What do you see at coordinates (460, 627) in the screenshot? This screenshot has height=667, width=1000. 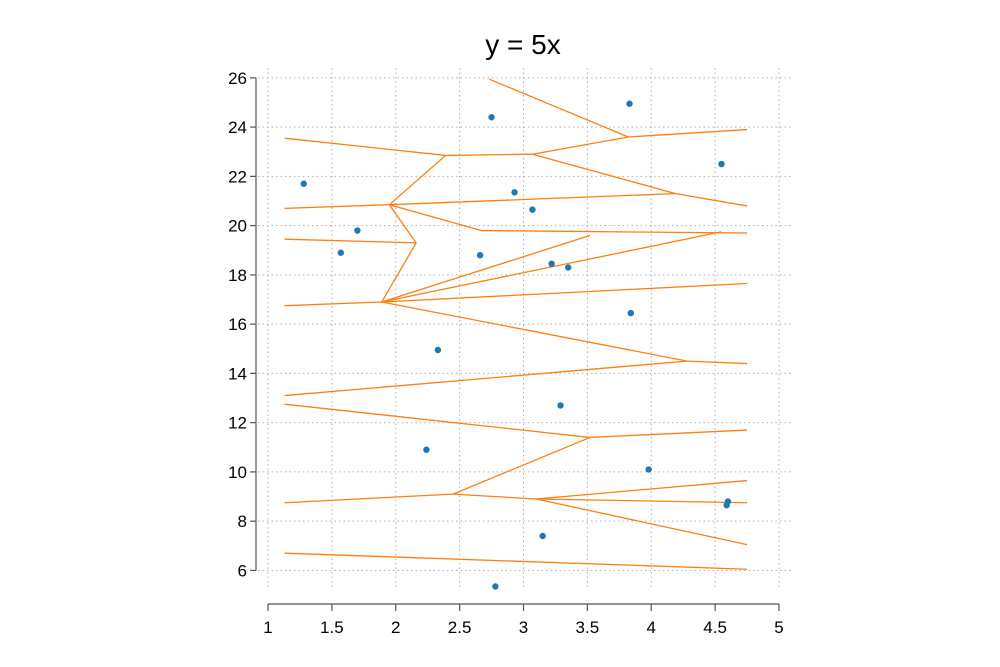 I see `x-tick-label: 2.5` at bounding box center [460, 627].